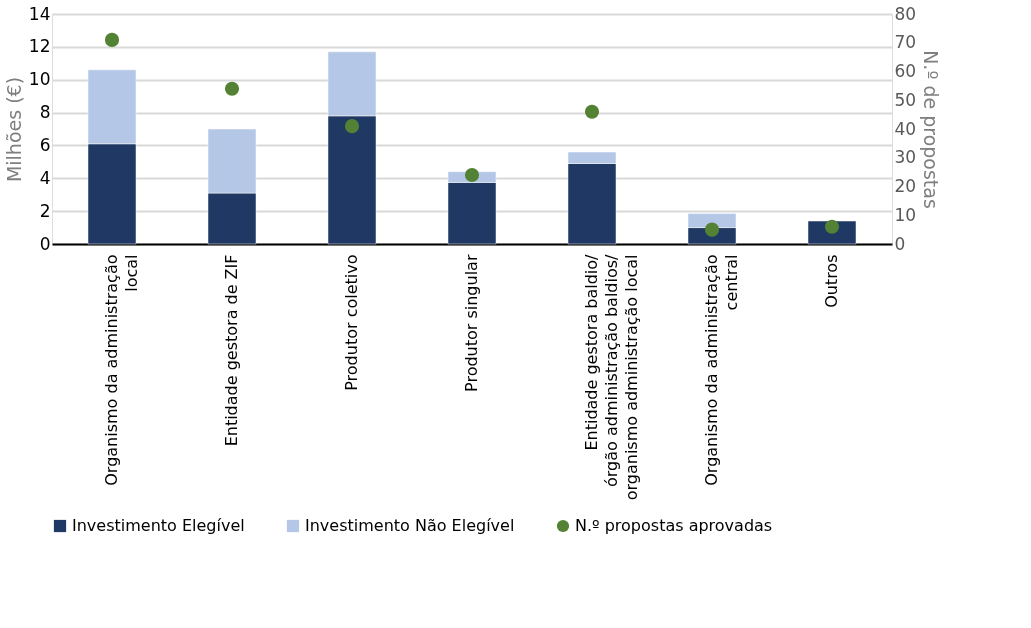 This screenshot has width=1031, height=628. Describe the element at coordinates (39, 13) in the screenshot. I see `y-tick-label: 14` at that location.